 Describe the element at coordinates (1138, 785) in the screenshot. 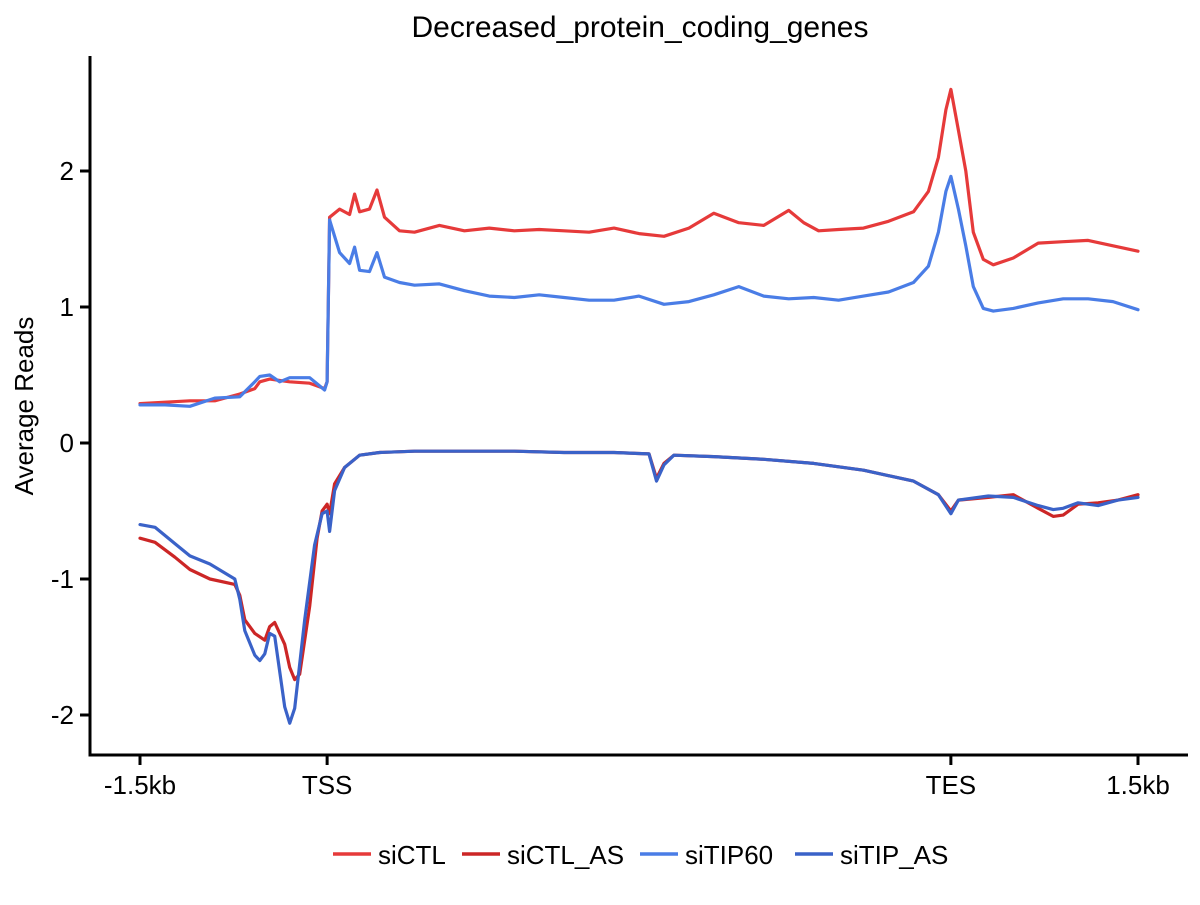

I see `x-tick-label: 1.5kb` at that location.